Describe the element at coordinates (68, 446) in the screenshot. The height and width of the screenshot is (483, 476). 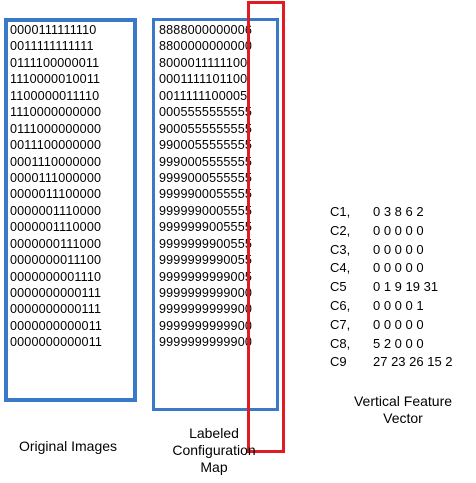
I see `original-images-caption: Original Images` at that location.